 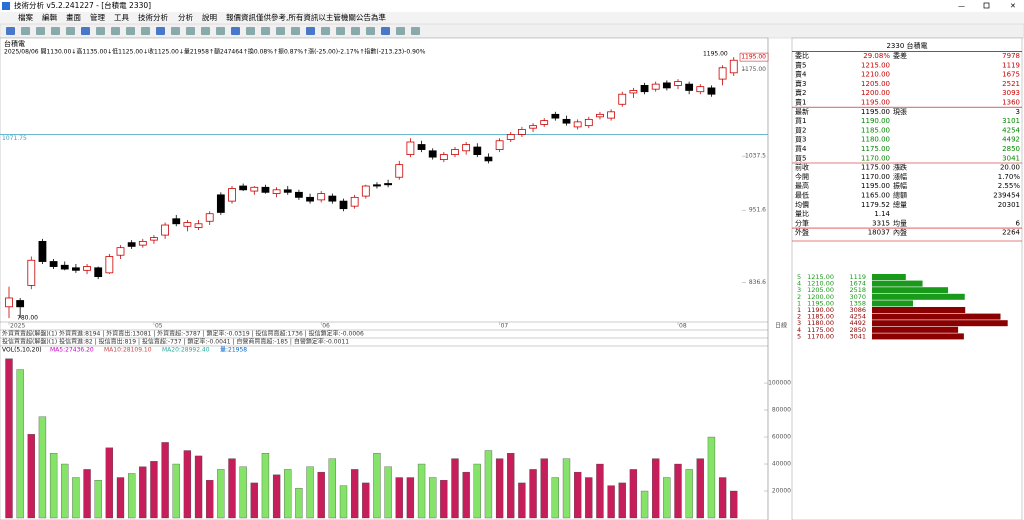 I want to click on y-tick-label: 836.6, so click(x=757, y=282).